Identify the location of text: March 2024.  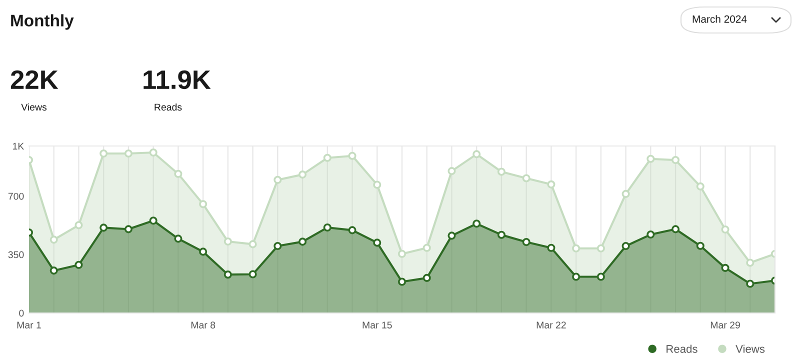
(719, 19).